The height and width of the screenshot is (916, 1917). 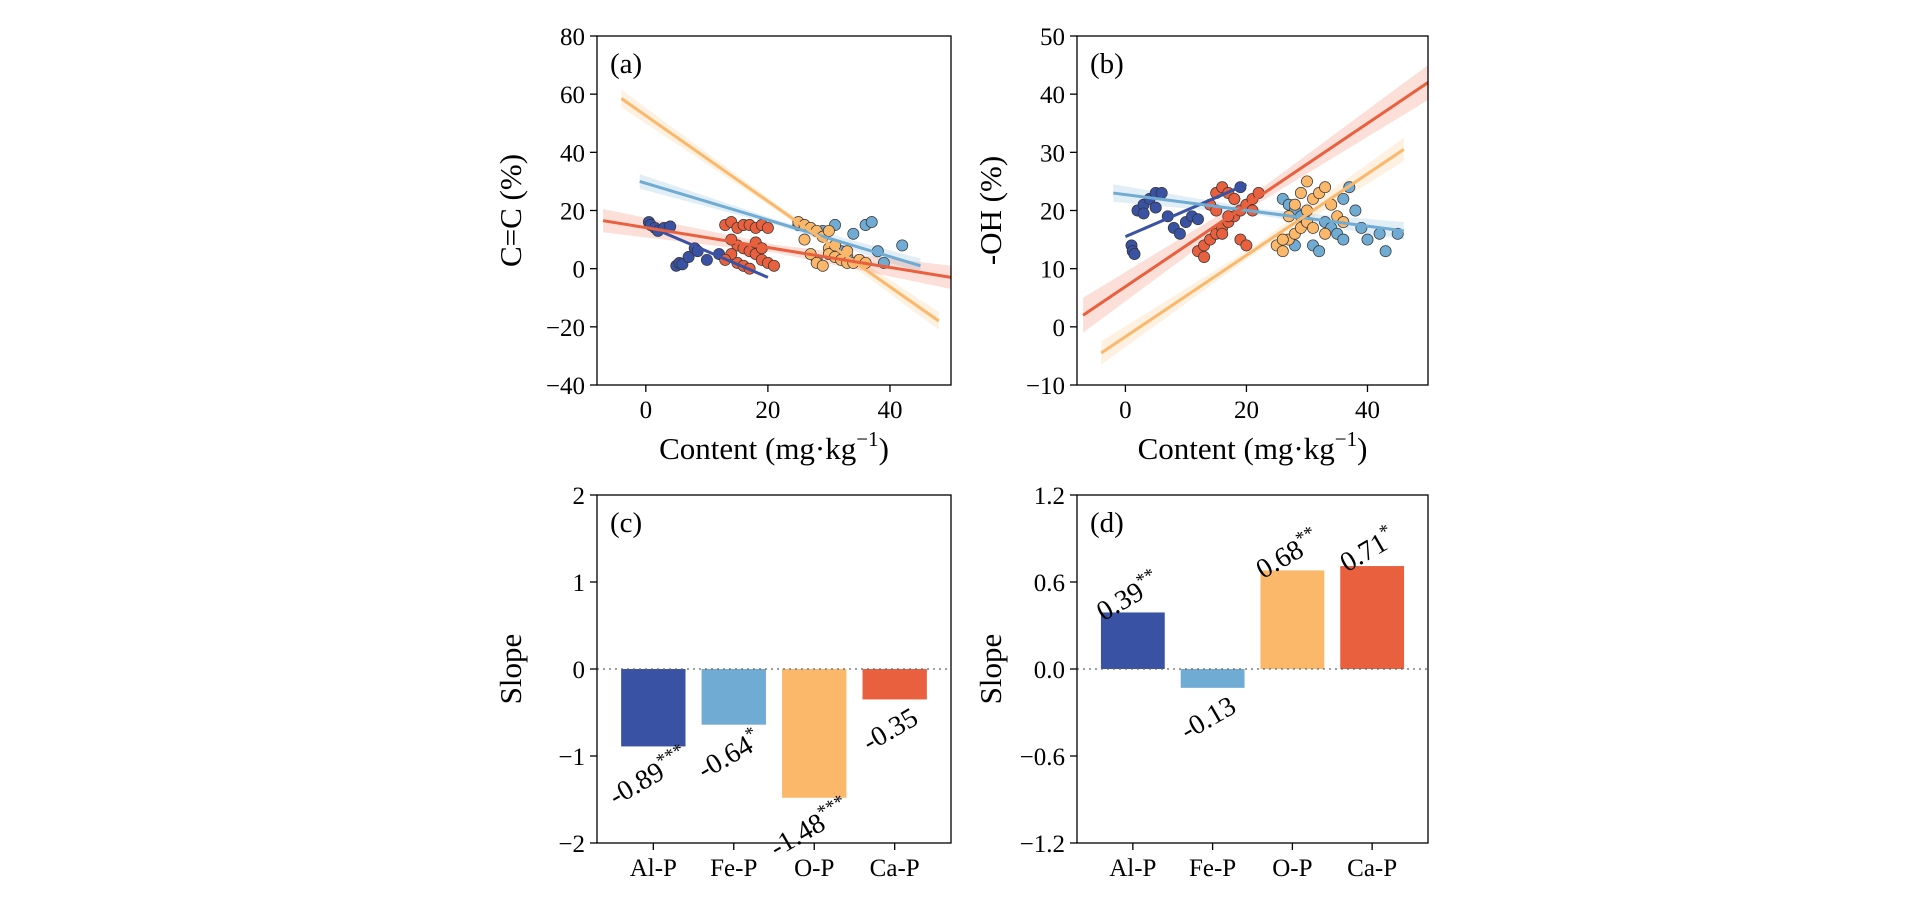 What do you see at coordinates (626, 64) in the screenshot?
I see `panel-tag: (a)` at bounding box center [626, 64].